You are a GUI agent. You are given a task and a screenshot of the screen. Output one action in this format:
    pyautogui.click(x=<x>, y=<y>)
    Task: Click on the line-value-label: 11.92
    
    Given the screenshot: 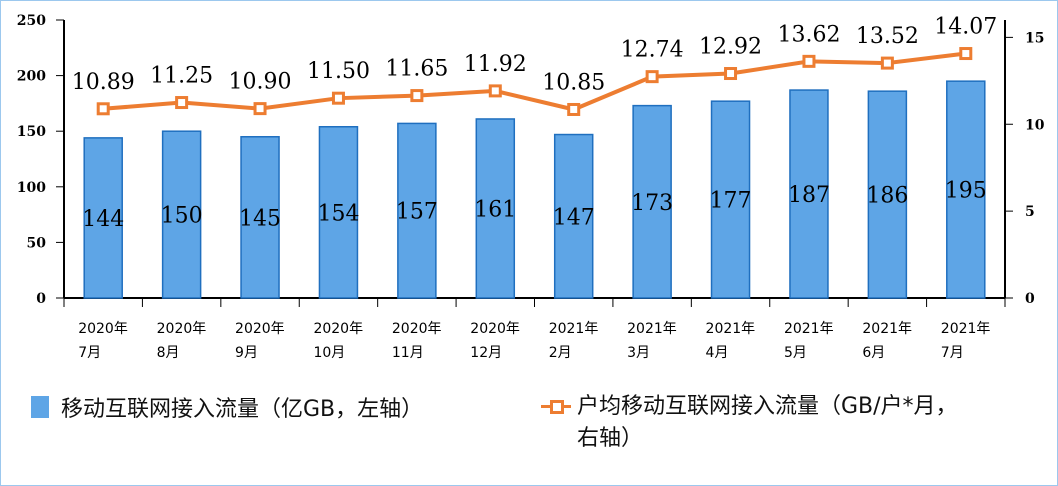 What is the action you would take?
    pyautogui.click(x=495, y=64)
    